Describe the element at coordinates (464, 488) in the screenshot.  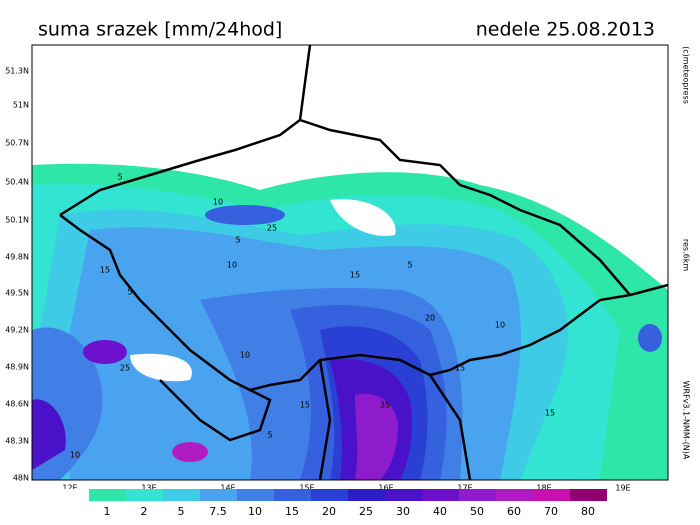
I see `longitude-label: 17E` at that location.